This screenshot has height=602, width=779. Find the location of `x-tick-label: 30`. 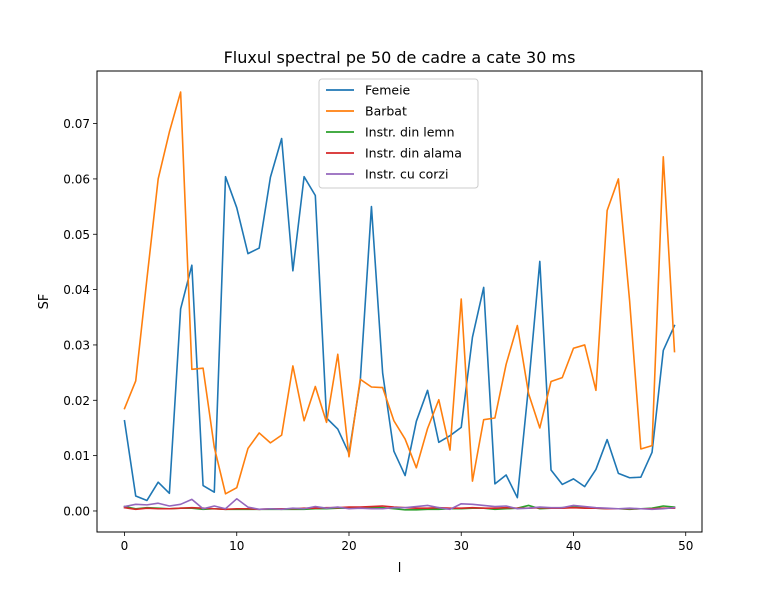

x-tick-label: 30 is located at coordinates (461, 546).